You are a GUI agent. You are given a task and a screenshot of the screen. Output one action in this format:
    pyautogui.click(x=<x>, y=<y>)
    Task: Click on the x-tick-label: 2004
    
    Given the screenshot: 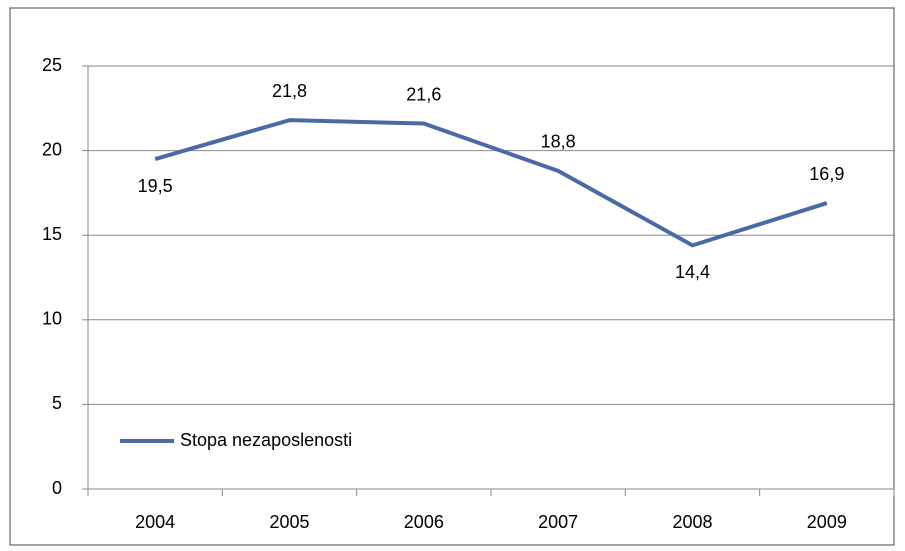 What is the action you would take?
    pyautogui.click(x=155, y=522)
    